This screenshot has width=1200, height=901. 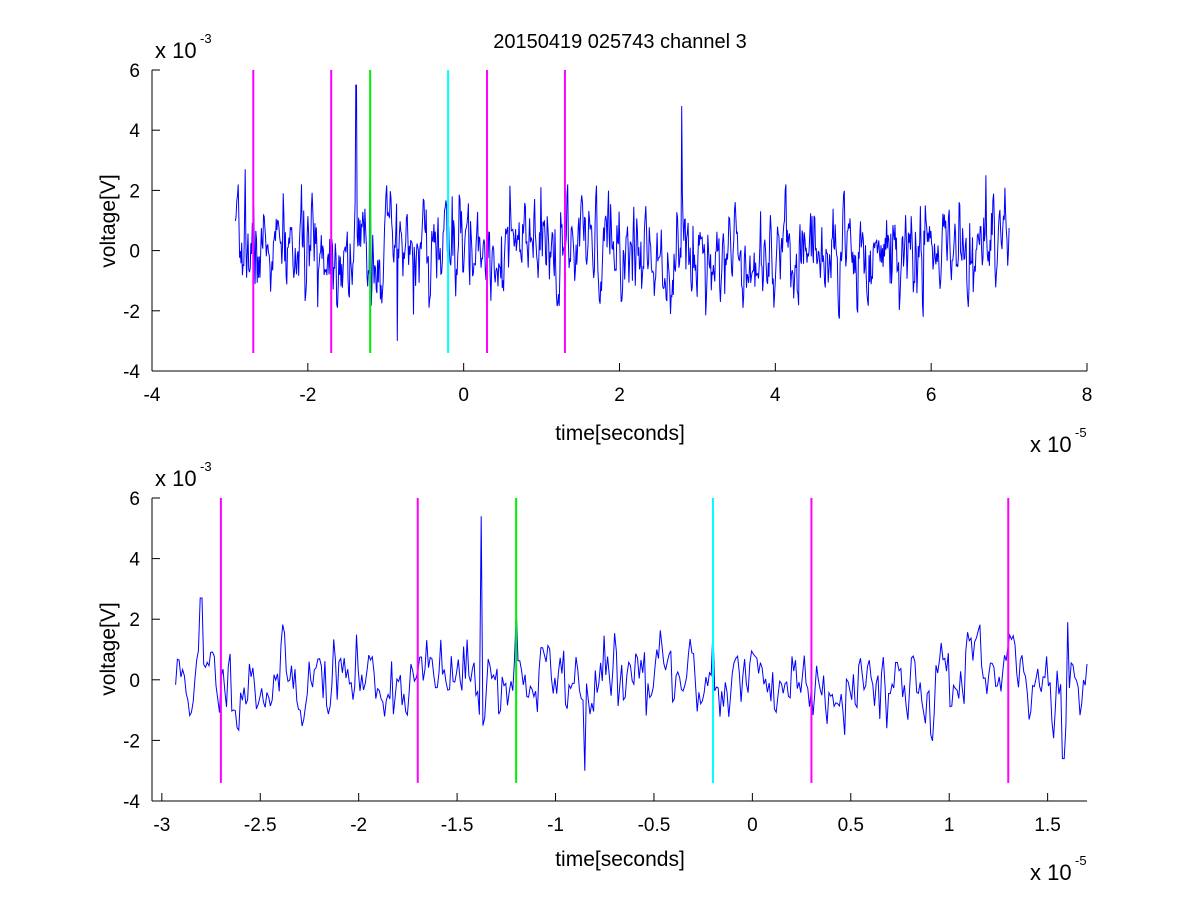 What do you see at coordinates (457, 825) in the screenshot?
I see `x-tick-label: -1.5` at bounding box center [457, 825].